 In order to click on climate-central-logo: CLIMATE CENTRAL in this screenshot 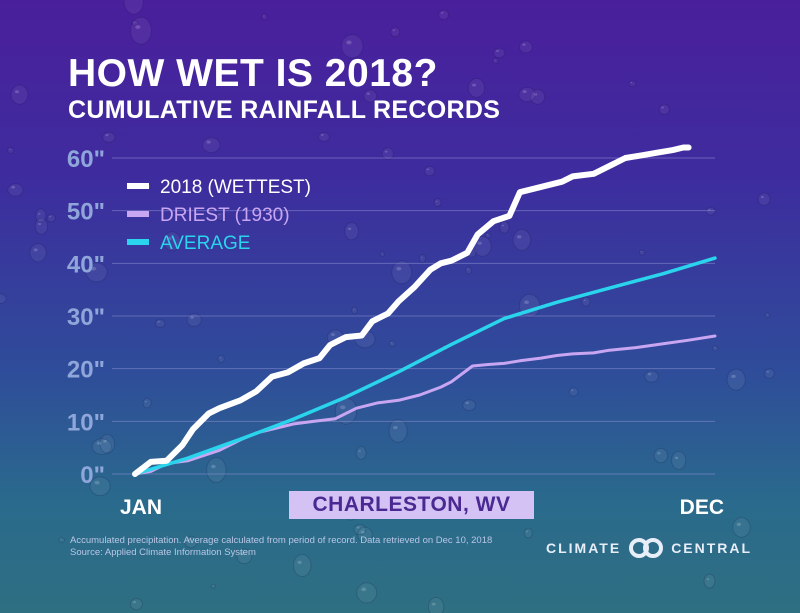, I will do `click(649, 548)`.